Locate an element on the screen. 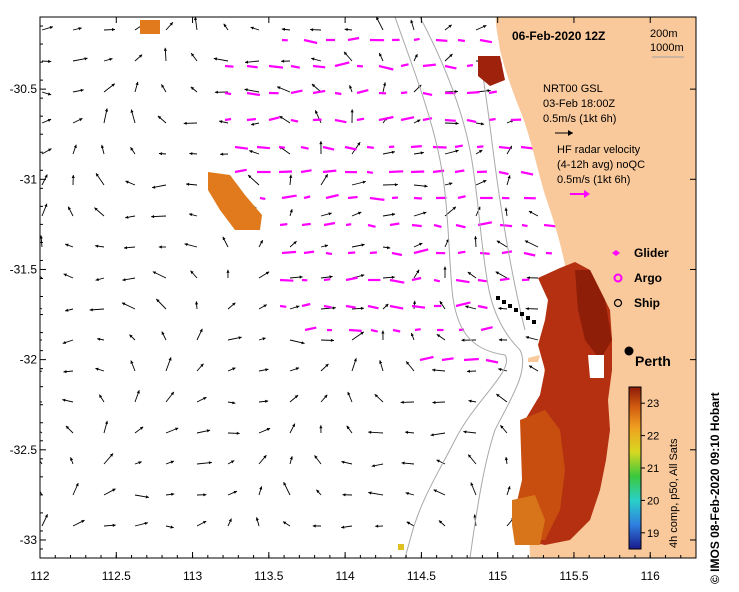 This screenshot has width=739, height=592. colorbar-tick-label: 21 is located at coordinates (653, 469).